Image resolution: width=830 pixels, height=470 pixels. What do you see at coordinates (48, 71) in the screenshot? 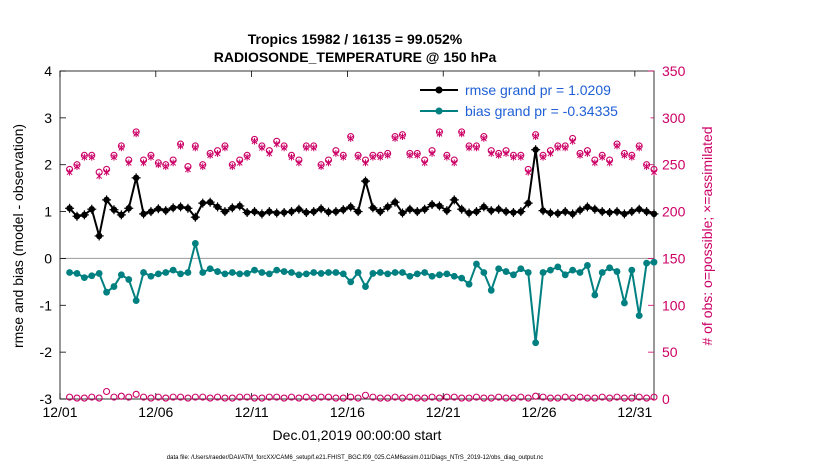
I see `y-left-tick-label-0: 4` at bounding box center [48, 71].